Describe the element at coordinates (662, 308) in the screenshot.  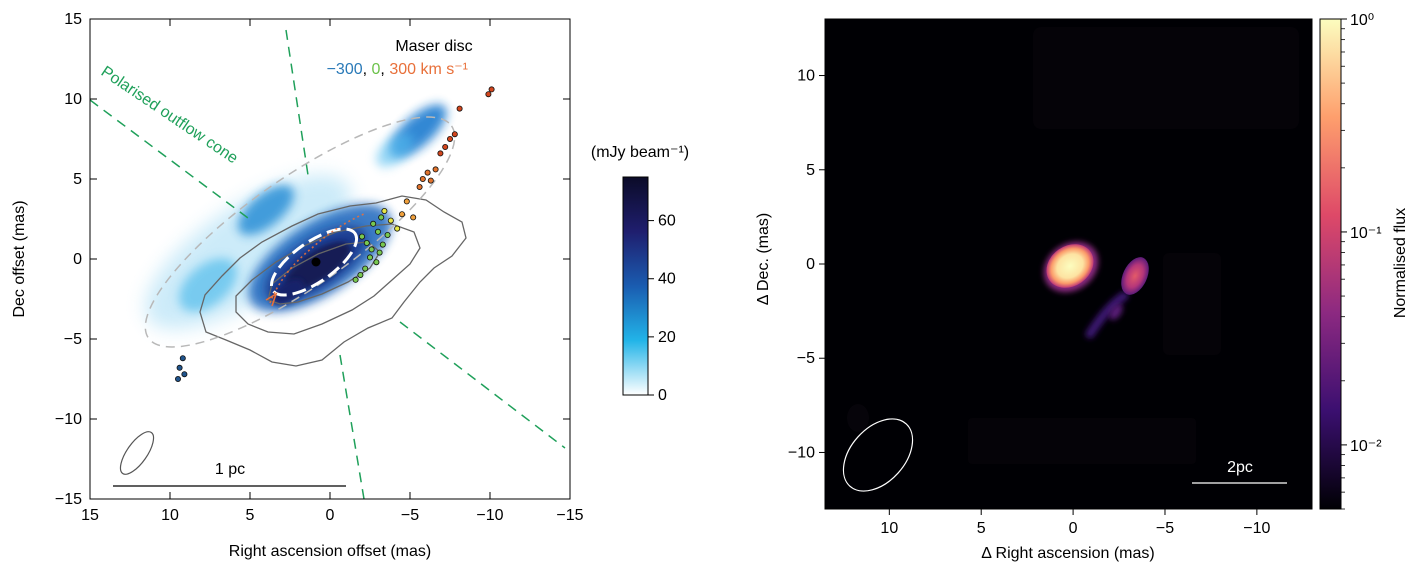
I see `left-colorbar-ticks: 0 20 40 60` at that location.